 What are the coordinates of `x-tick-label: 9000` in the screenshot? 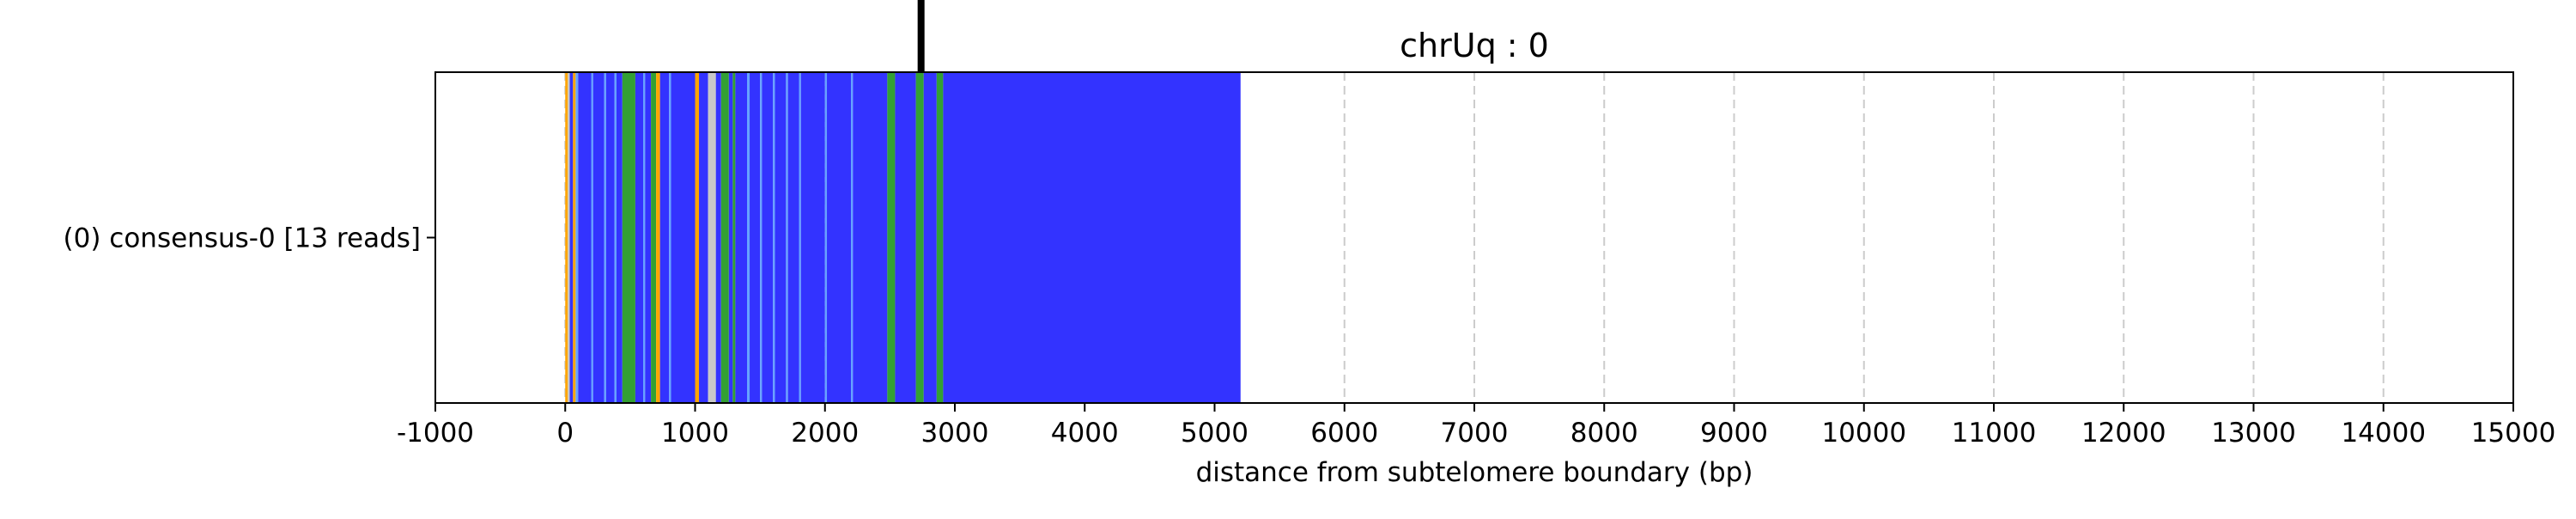 It's located at (1734, 433).